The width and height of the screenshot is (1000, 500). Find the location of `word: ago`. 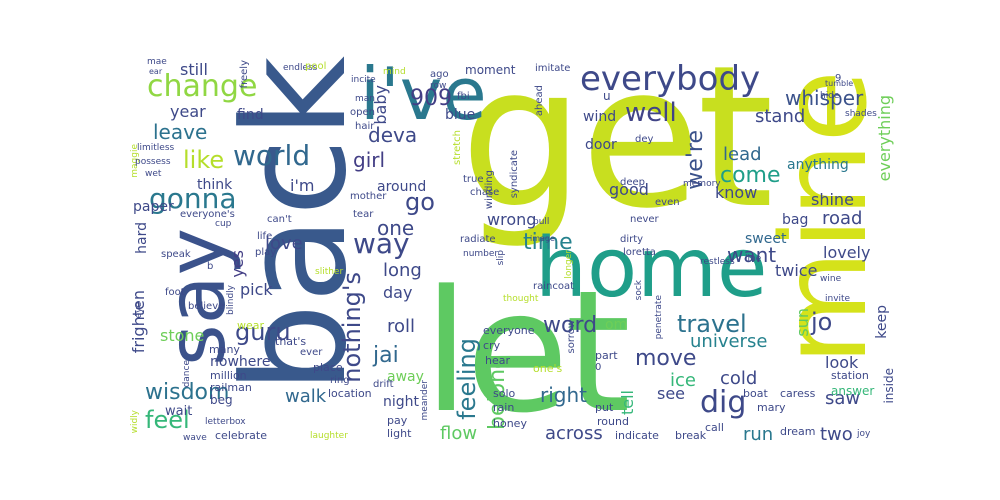

word: ago is located at coordinates (439, 74).